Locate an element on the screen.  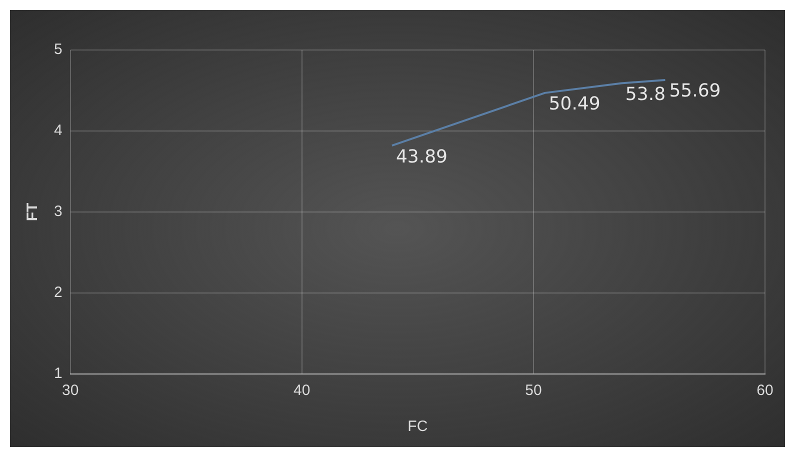
annotation: 50.49 is located at coordinates (574, 104).